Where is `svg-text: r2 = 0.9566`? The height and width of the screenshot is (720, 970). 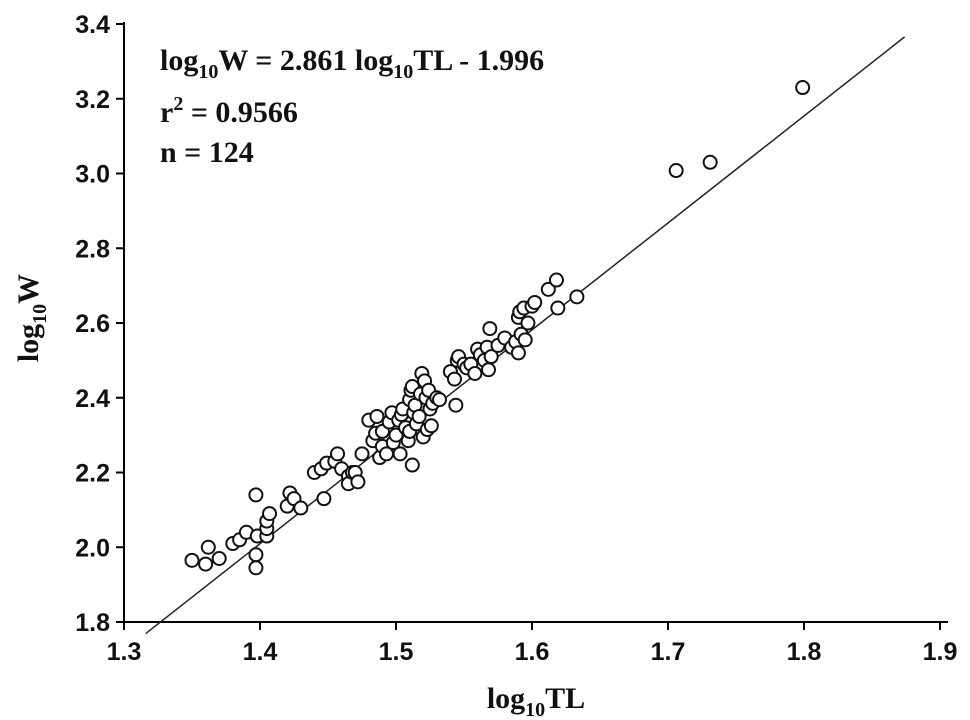 svg-text: r2 = 0.9566 is located at coordinates (229, 111).